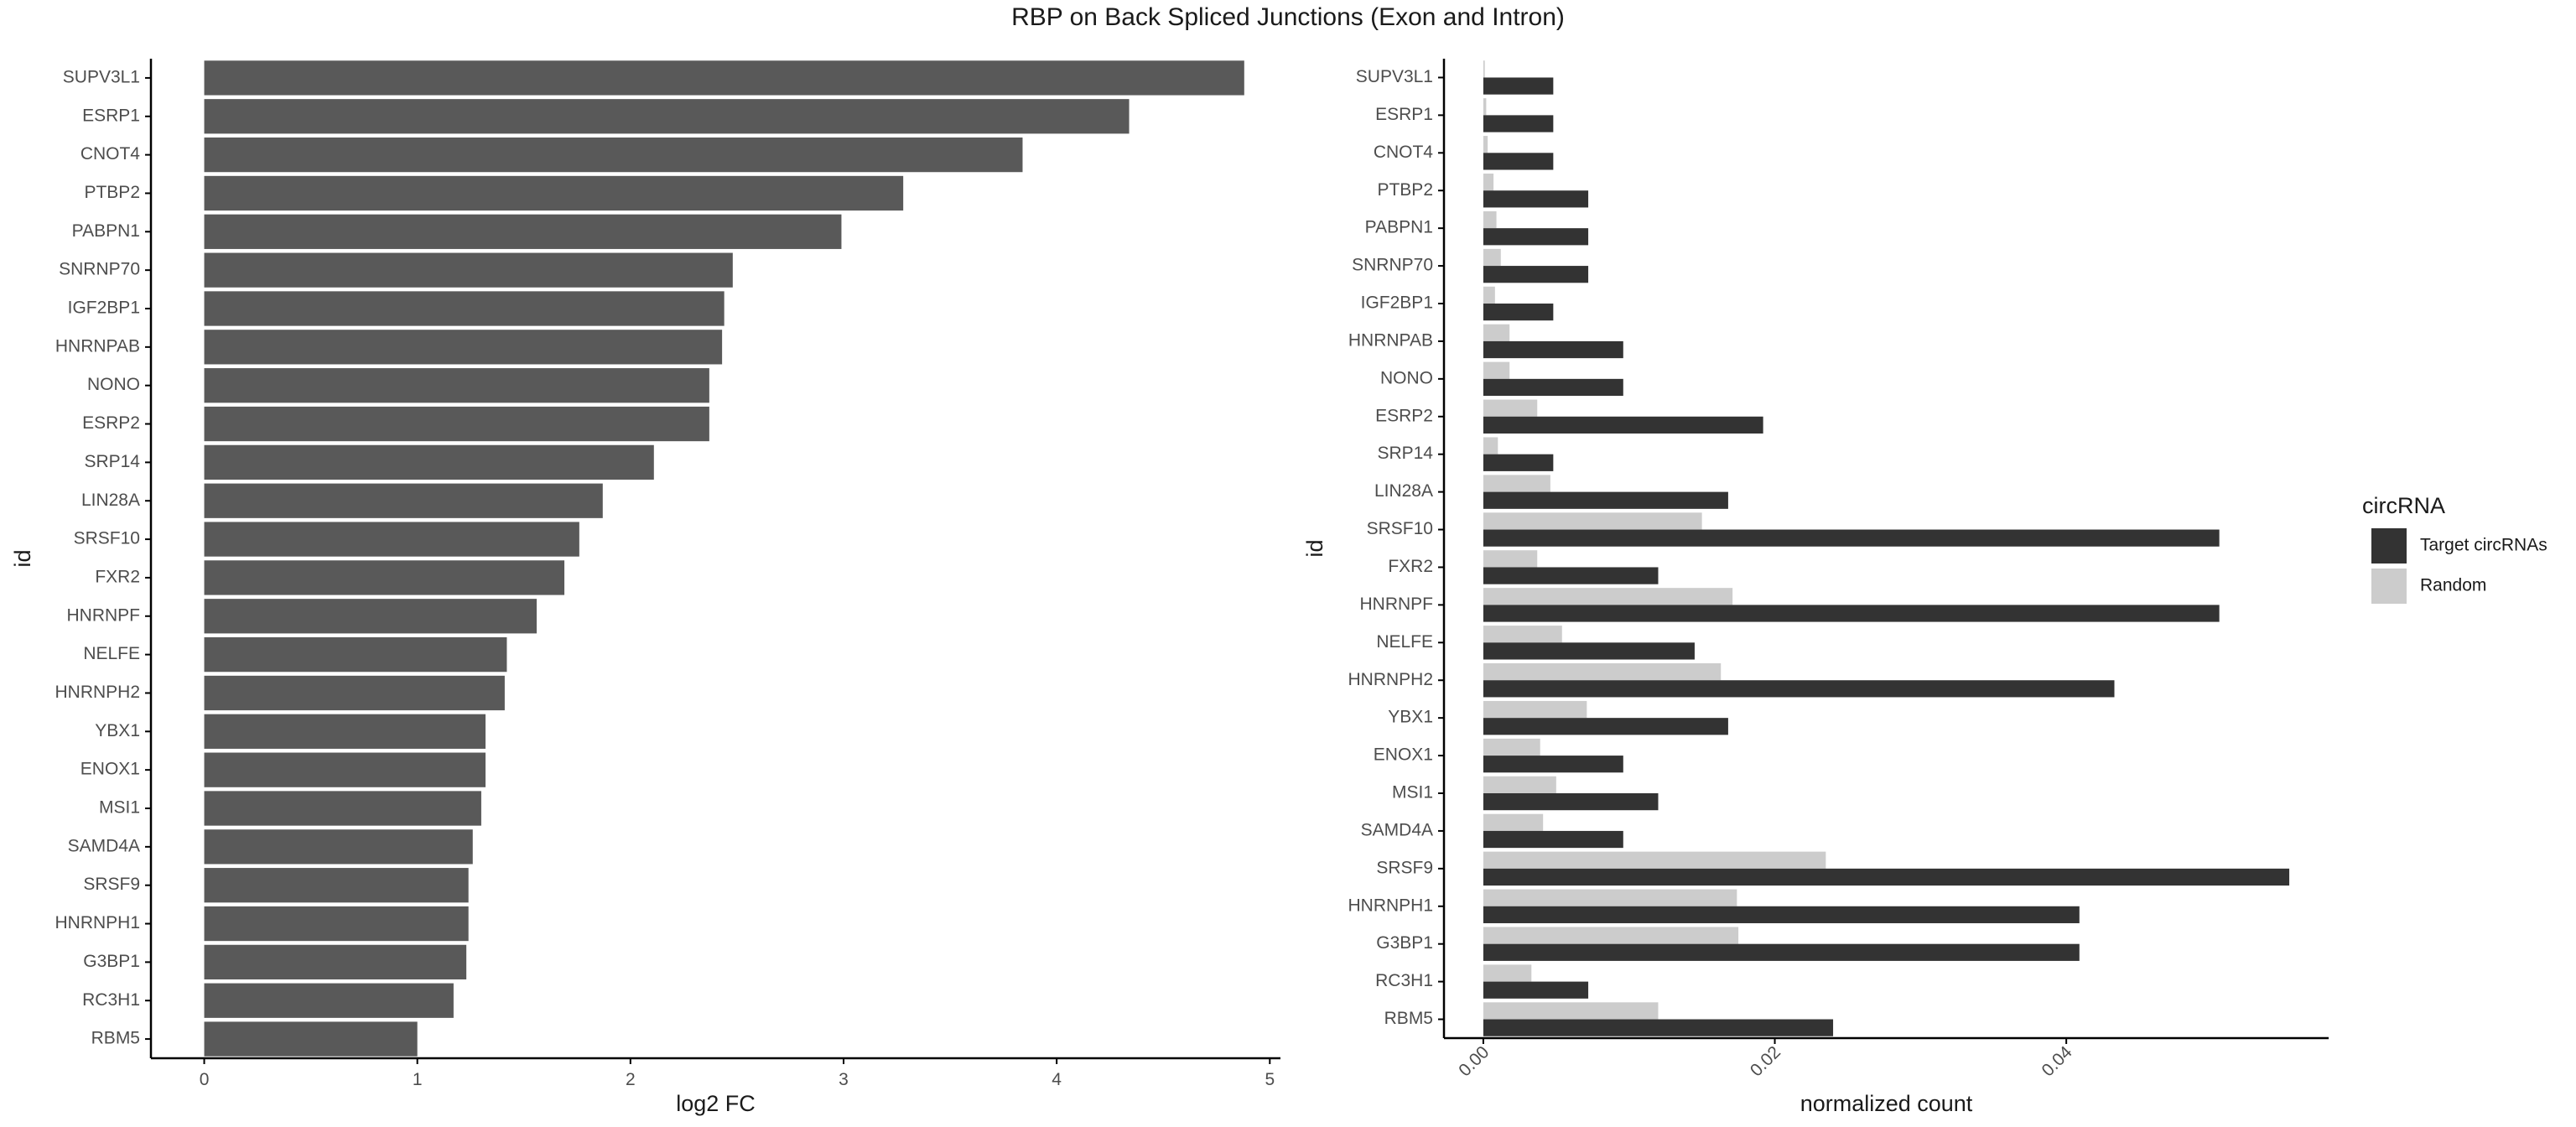 This screenshot has height=1127, width=2576. I want to click on y-tick-label: YBX1, so click(117, 730).